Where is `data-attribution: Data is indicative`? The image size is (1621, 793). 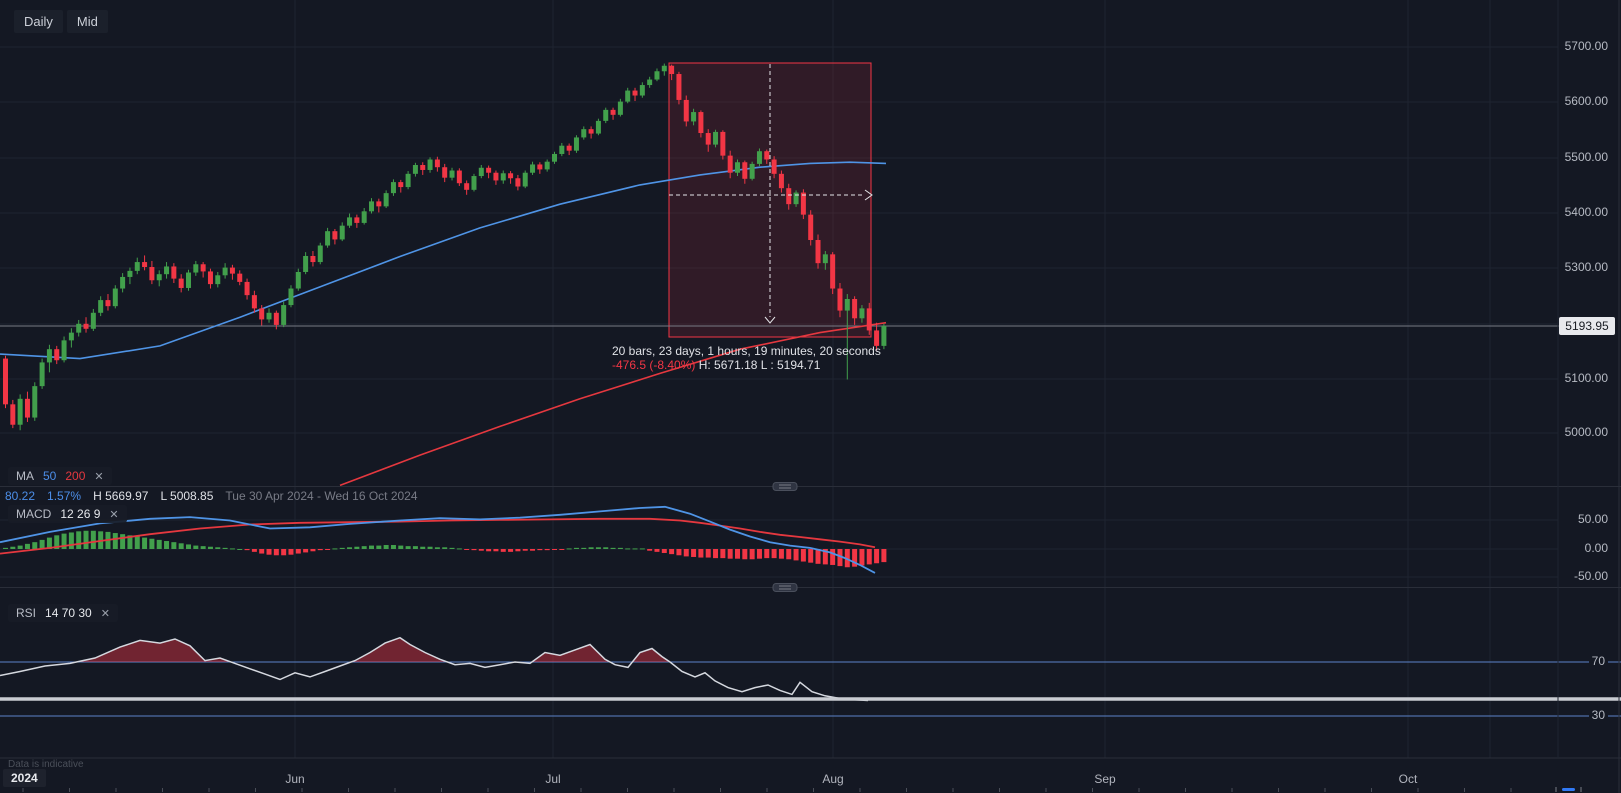 data-attribution: Data is indicative is located at coordinates (46, 764).